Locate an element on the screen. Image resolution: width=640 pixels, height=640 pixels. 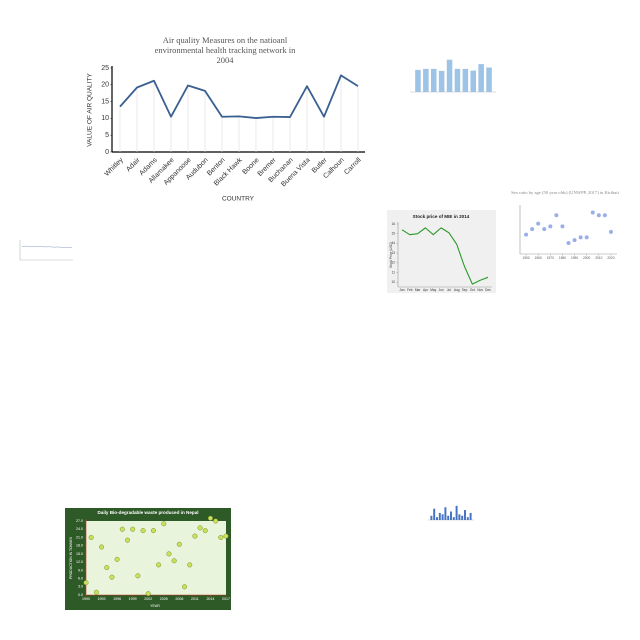
x-tick-label: 2020 is located at coordinates (610, 258).